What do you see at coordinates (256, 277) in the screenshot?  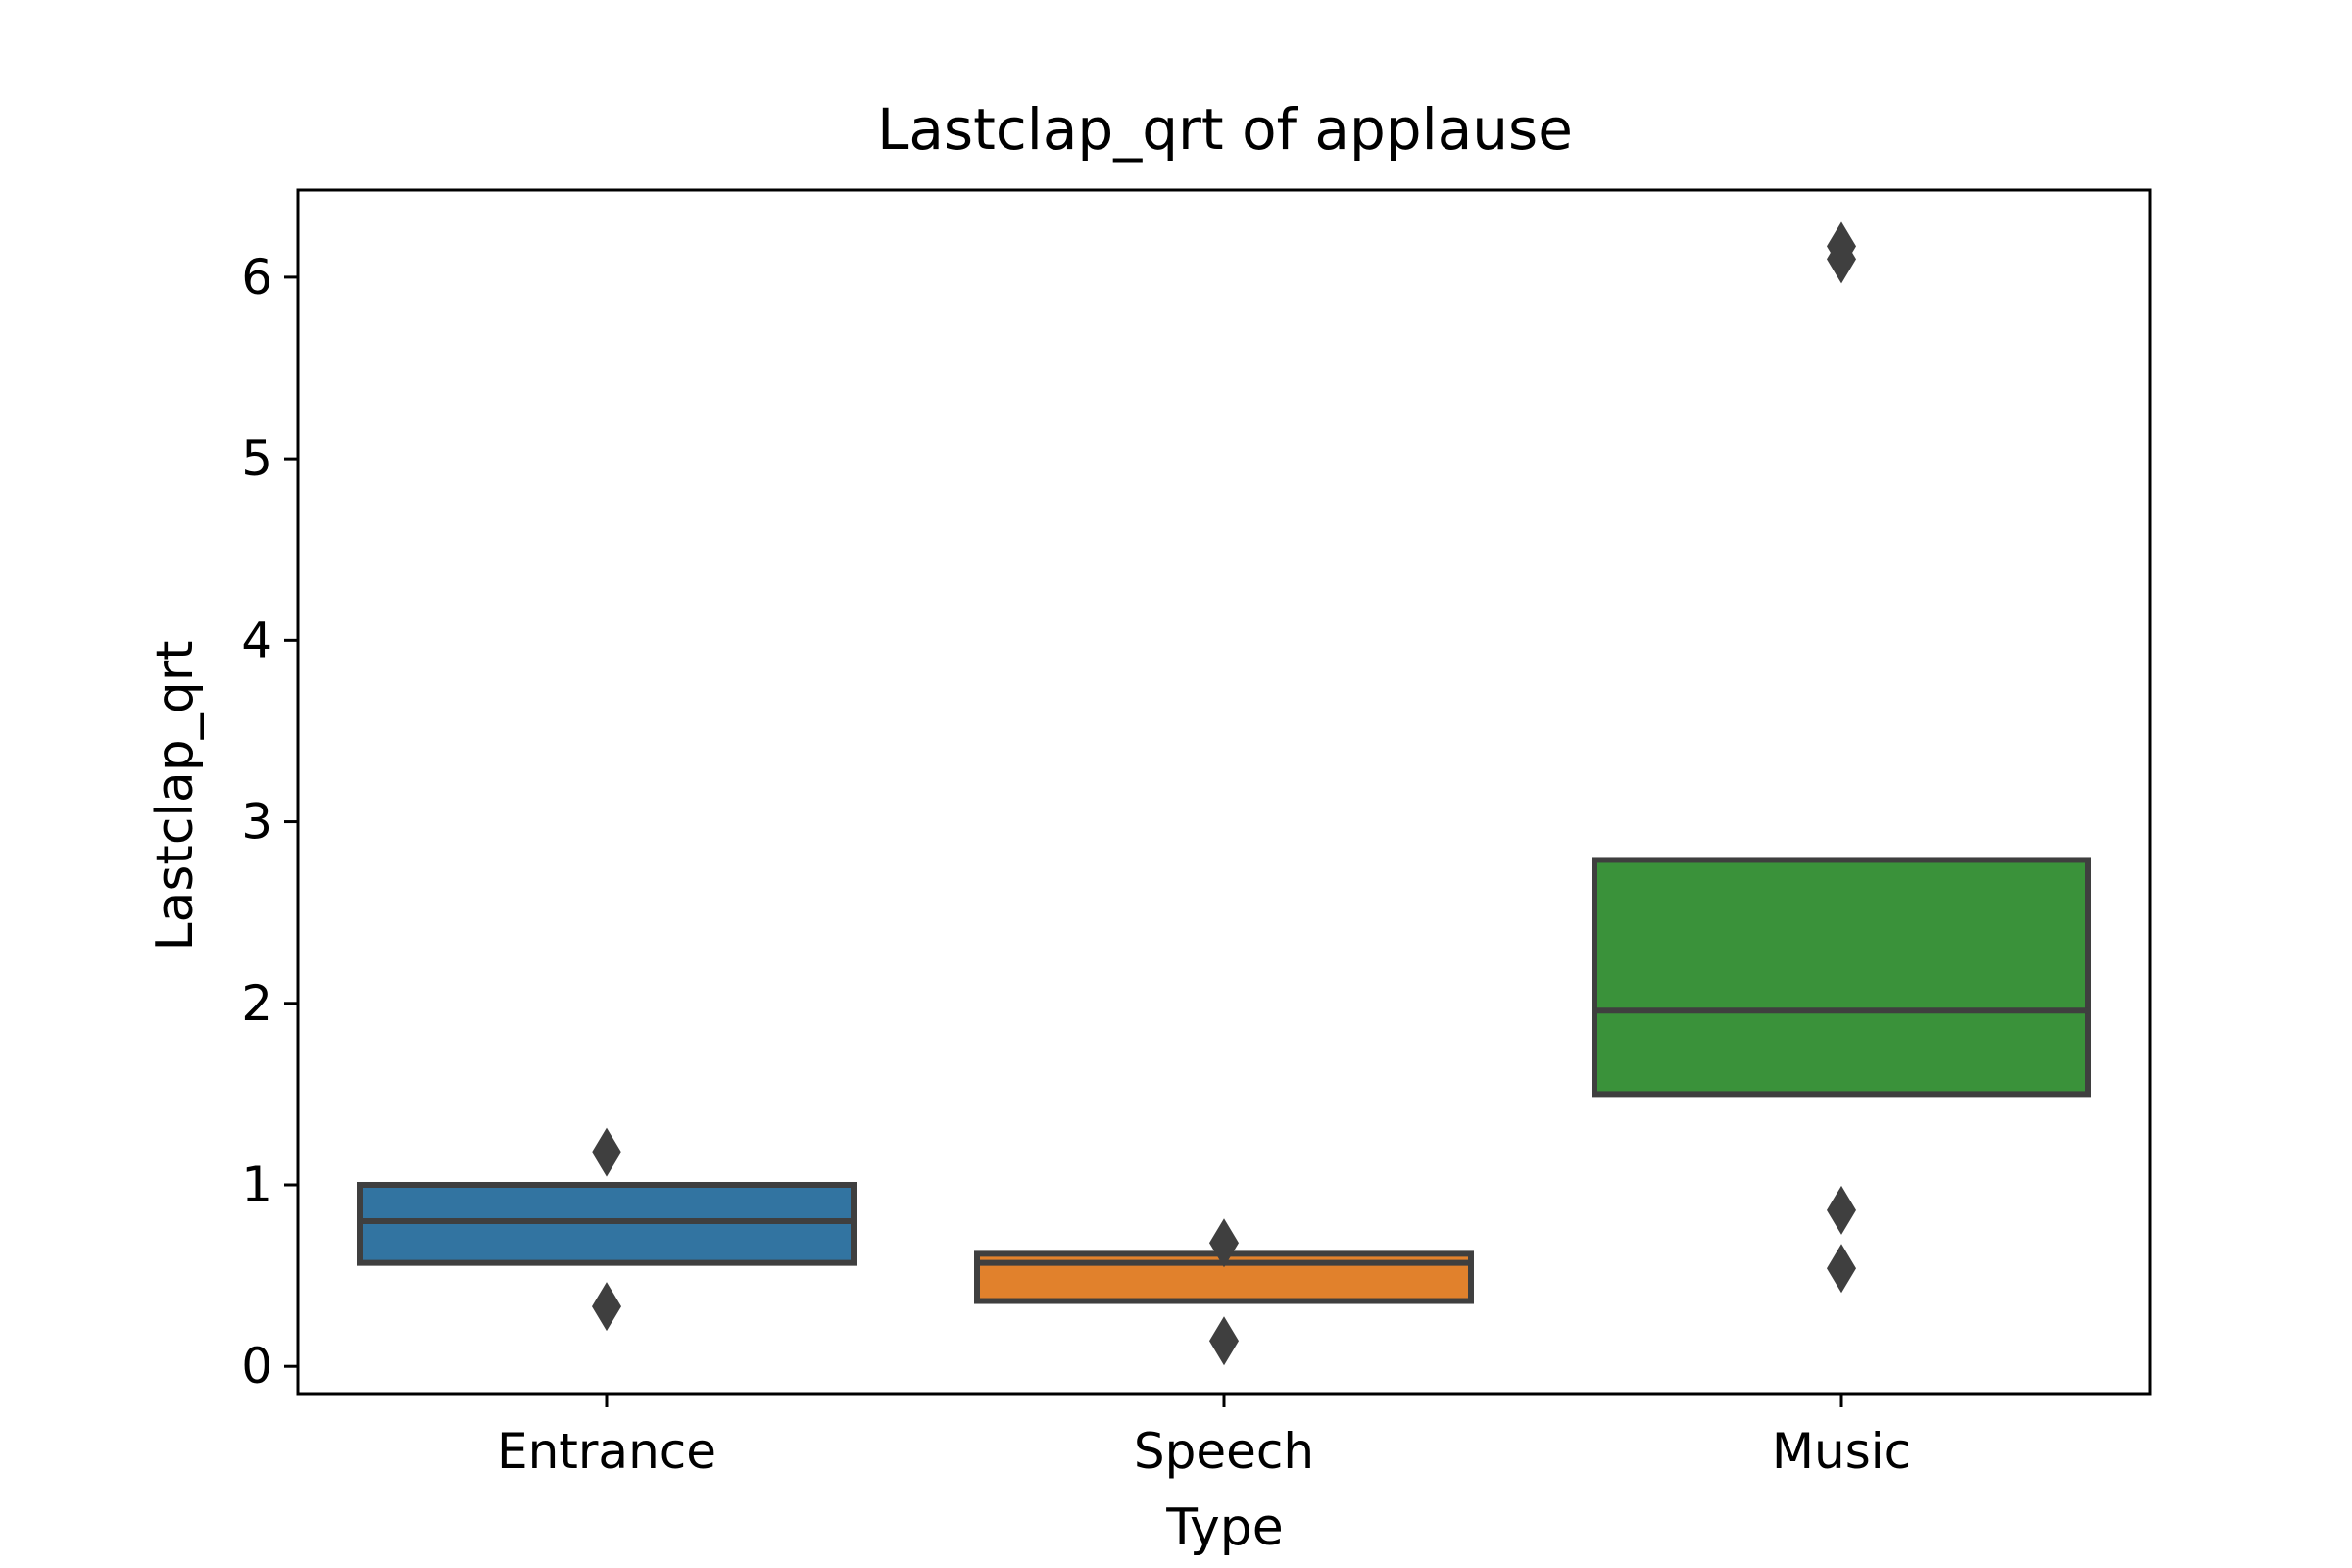 I see `y-tick-label: 6` at bounding box center [256, 277].